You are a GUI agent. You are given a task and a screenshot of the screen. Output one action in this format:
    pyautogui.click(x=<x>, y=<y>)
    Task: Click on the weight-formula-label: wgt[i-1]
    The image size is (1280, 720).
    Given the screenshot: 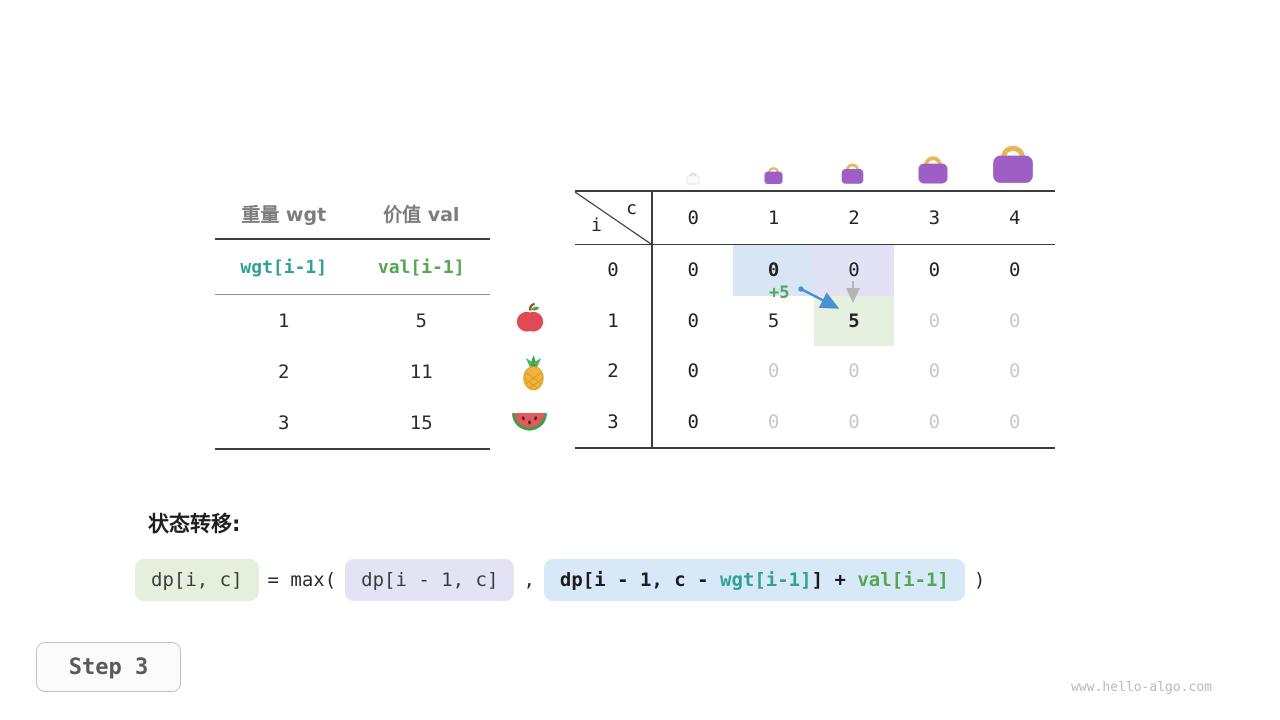 What is the action you would take?
    pyautogui.click(x=284, y=267)
    